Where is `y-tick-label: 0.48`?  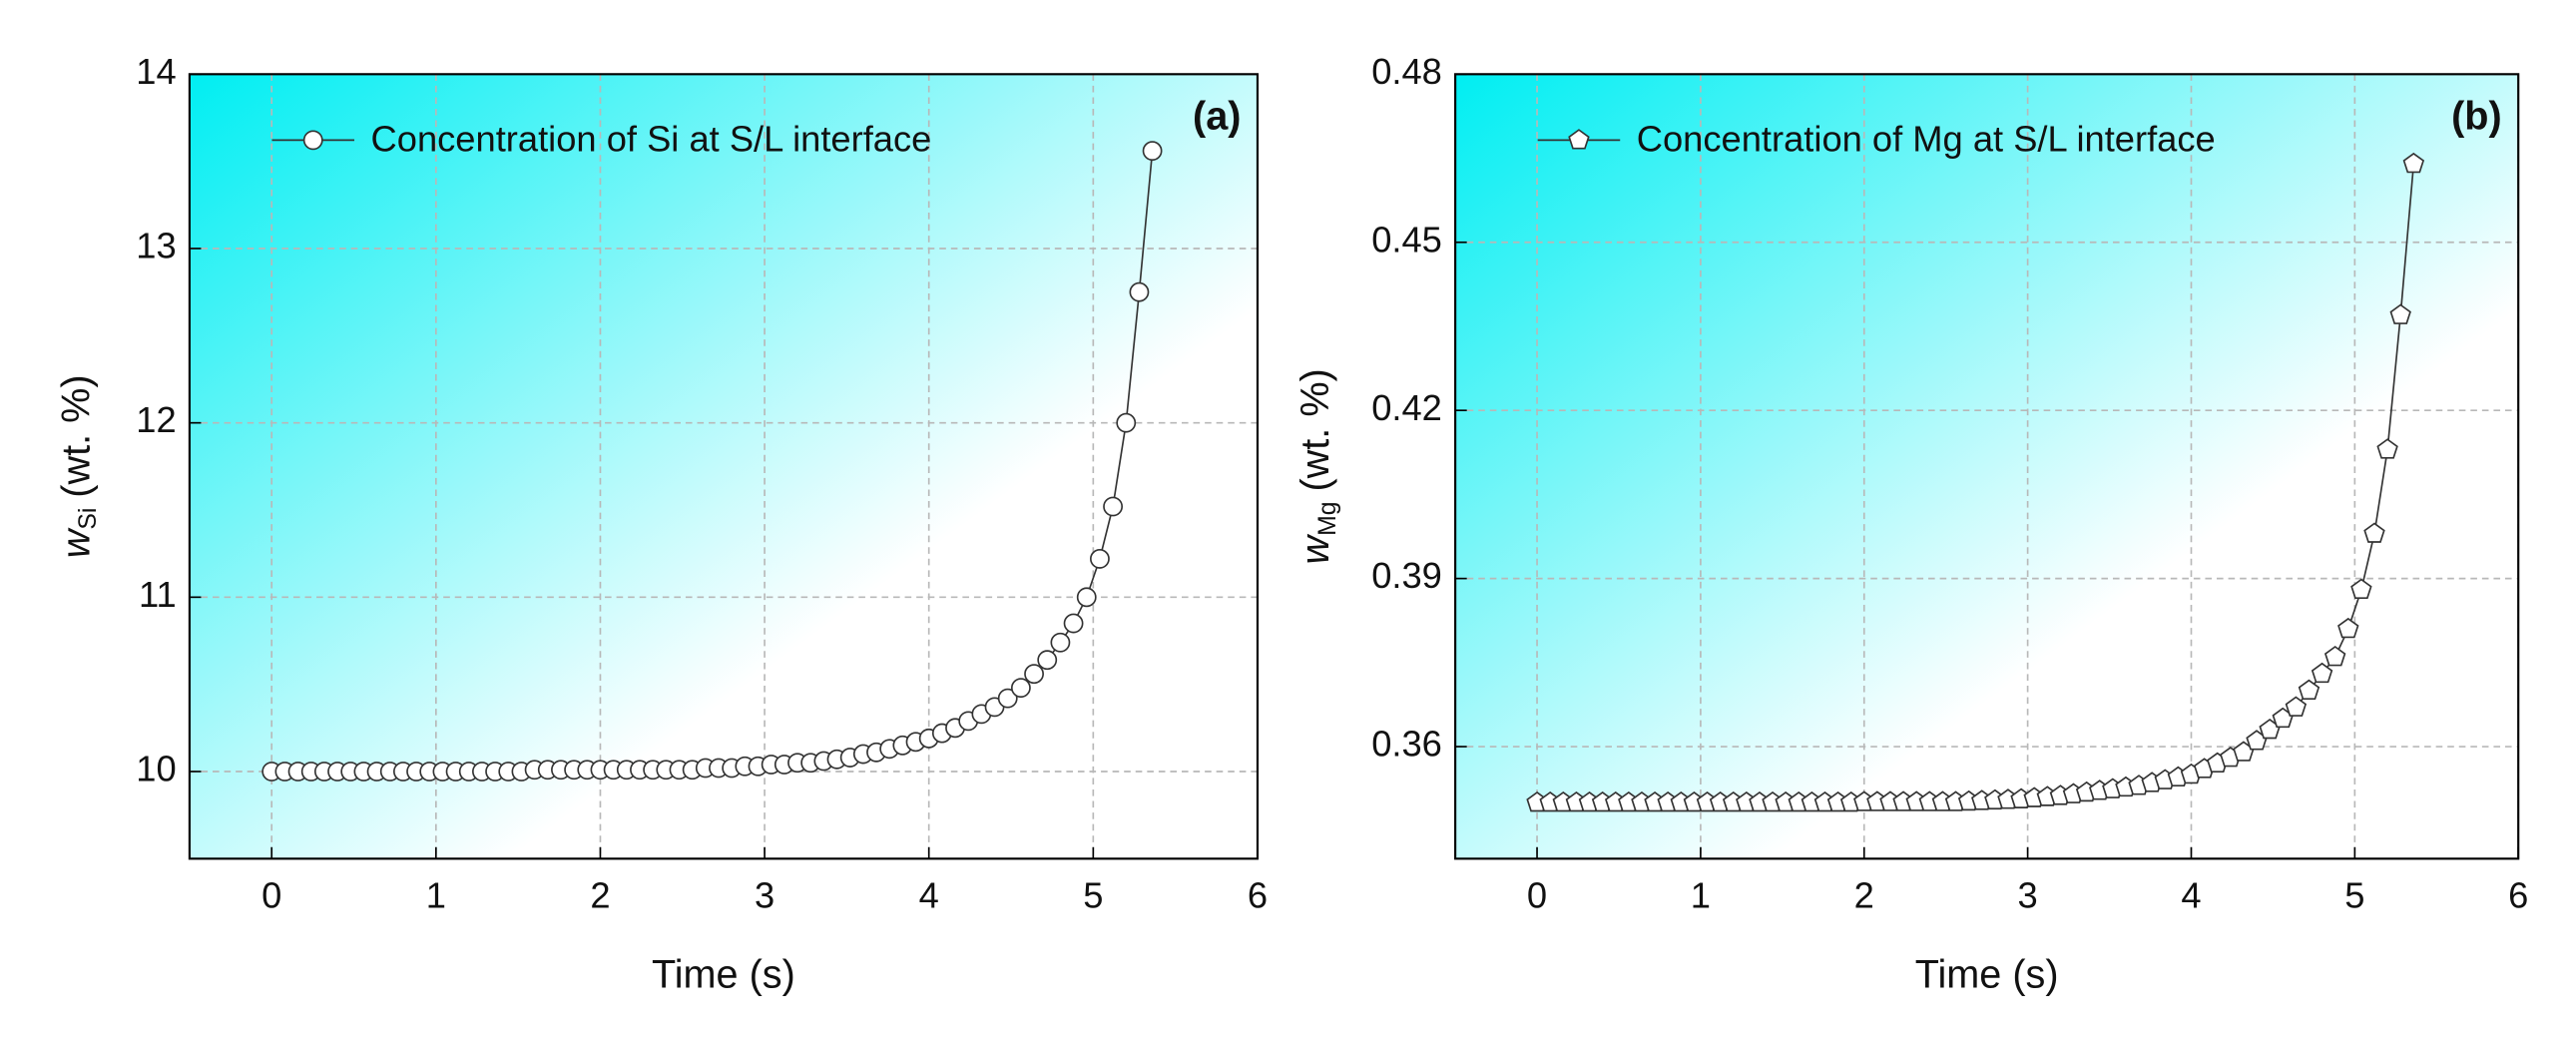
y-tick-label: 0.48 is located at coordinates (1406, 71).